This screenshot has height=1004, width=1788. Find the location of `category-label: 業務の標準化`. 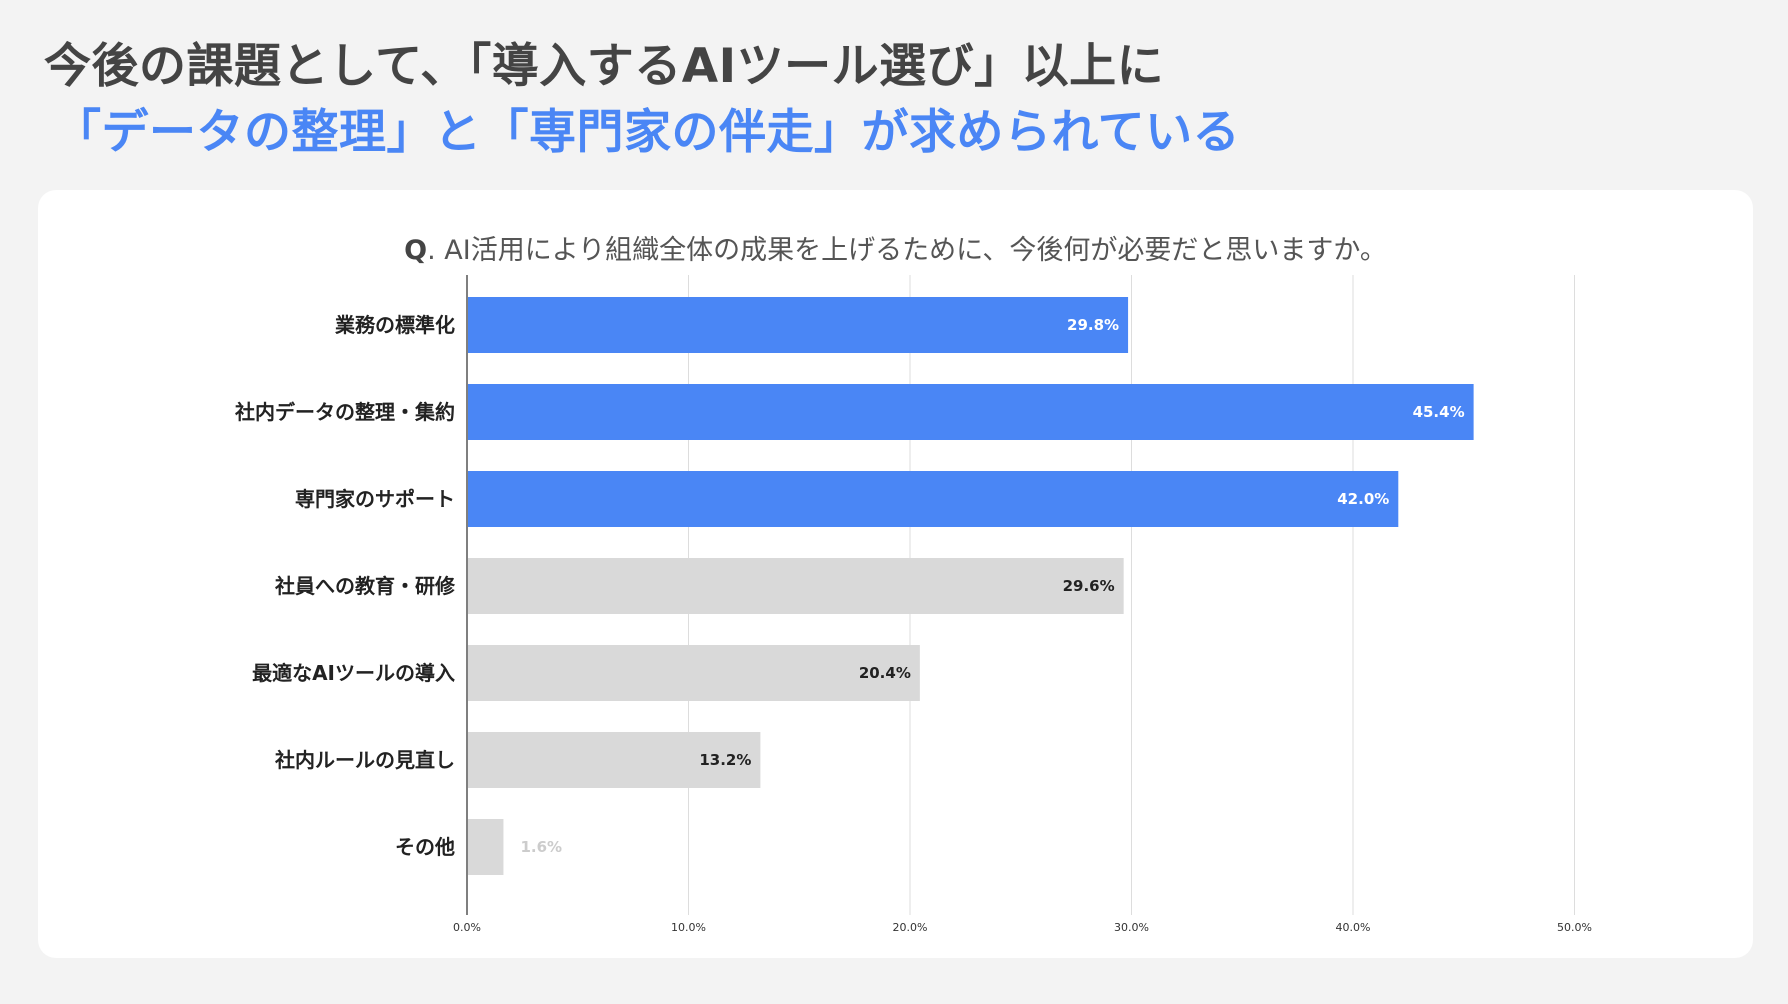

category-label: 業務の標準化 is located at coordinates (395, 325).